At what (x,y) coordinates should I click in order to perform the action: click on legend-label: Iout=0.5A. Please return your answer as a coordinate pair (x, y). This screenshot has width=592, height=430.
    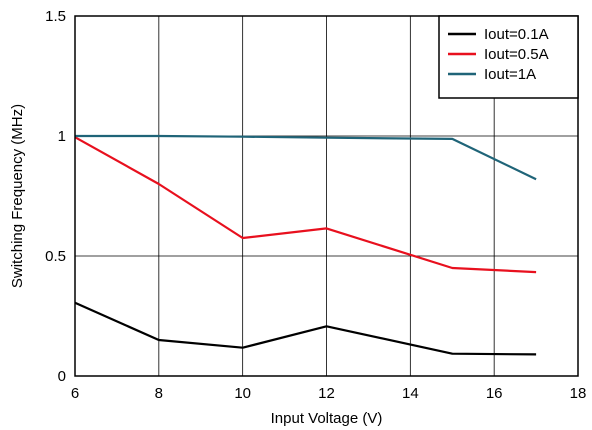
    Looking at the image, I should click on (516, 54).